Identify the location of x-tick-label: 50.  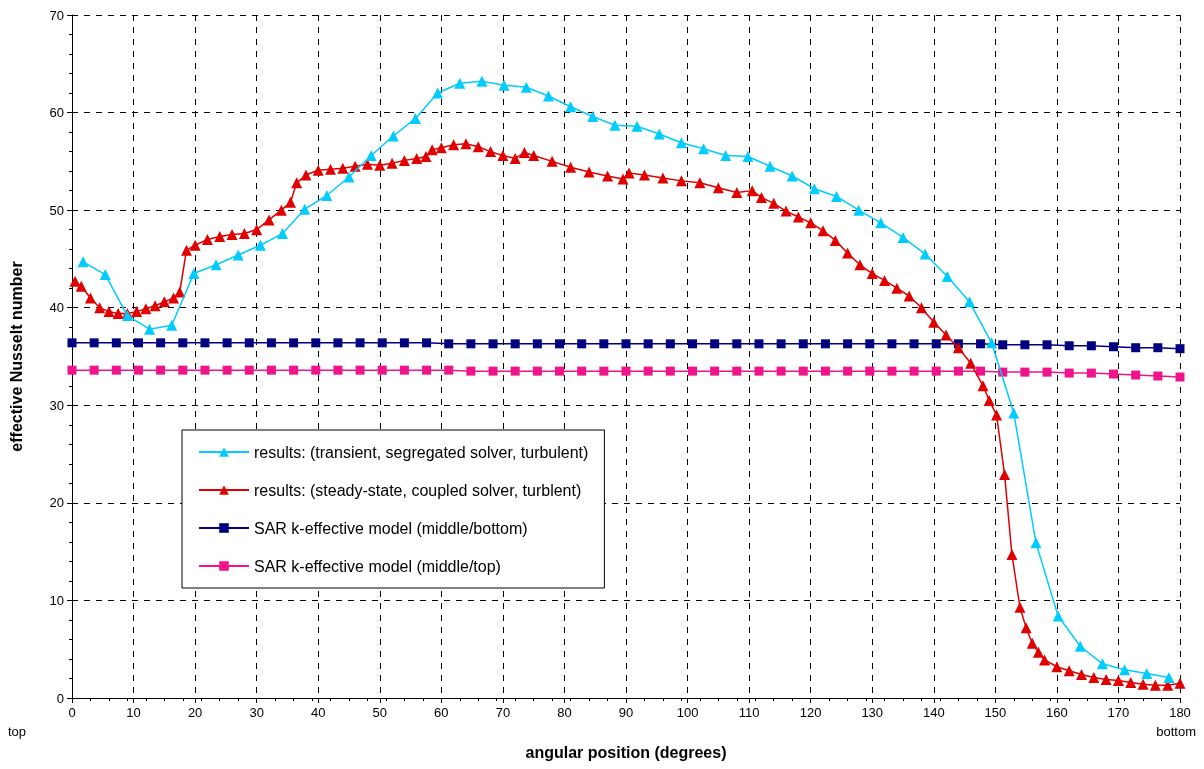
(380, 712).